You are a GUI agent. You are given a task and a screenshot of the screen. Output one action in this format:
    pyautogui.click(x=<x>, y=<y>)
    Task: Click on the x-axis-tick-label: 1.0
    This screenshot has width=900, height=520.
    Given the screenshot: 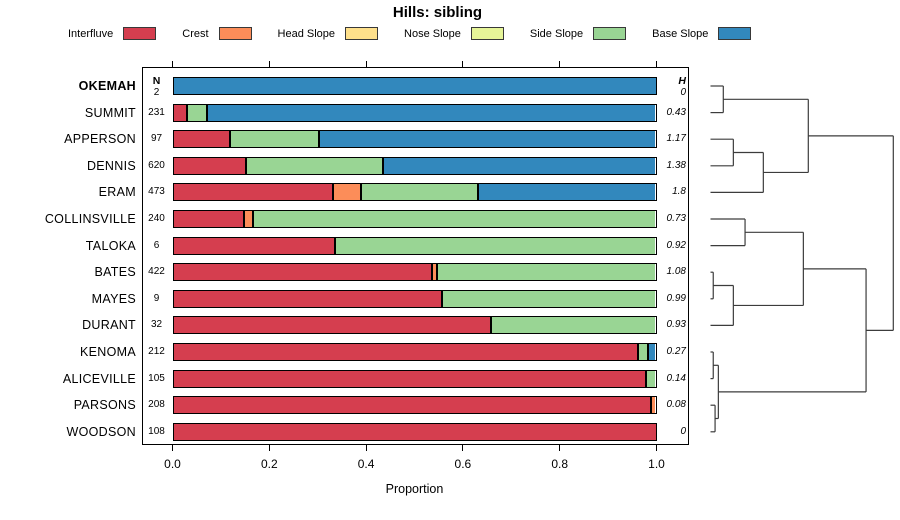 What is the action you would take?
    pyautogui.click(x=656, y=464)
    